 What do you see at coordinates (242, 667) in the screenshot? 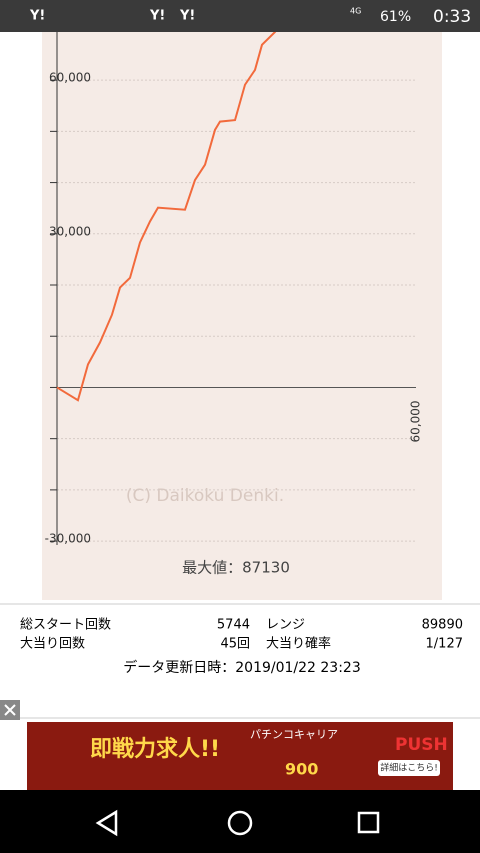
I see `updated: データ更新日時：2019/01/22 23:23` at bounding box center [242, 667].